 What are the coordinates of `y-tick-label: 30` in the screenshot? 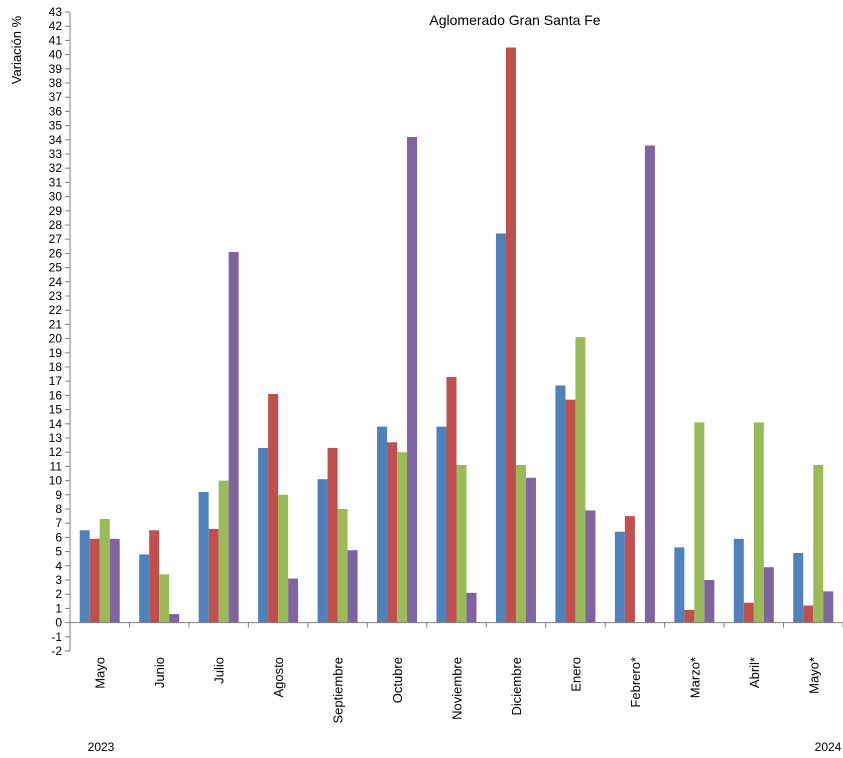 It's located at (56, 197).